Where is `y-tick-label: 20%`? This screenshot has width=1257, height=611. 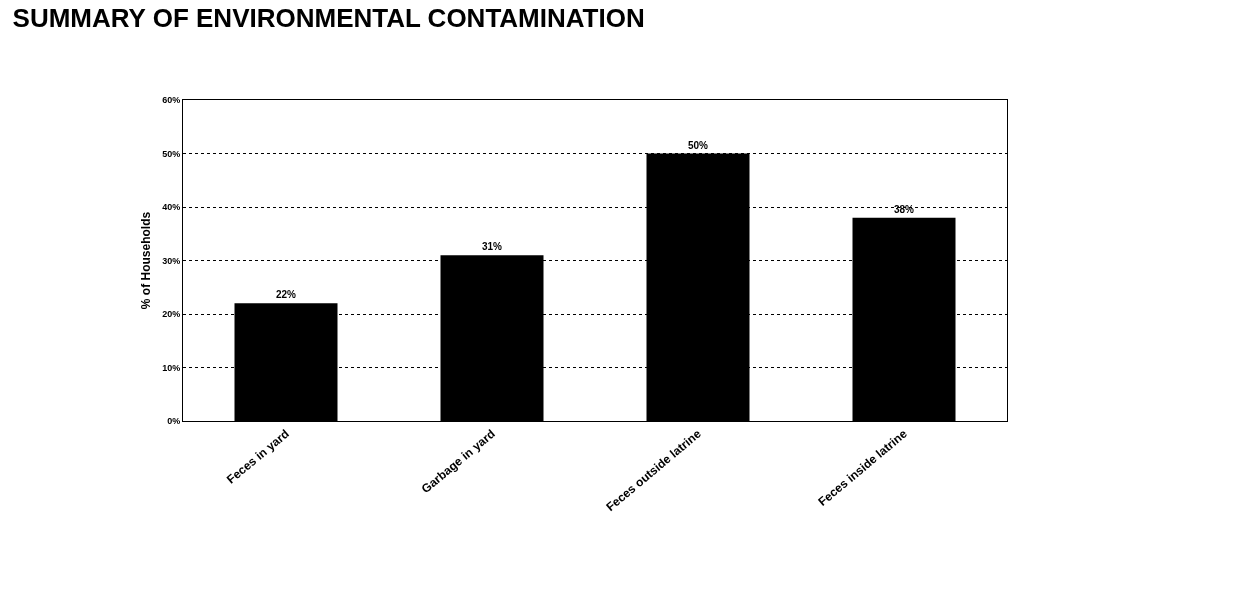 y-tick-label: 20% is located at coordinates (171, 314).